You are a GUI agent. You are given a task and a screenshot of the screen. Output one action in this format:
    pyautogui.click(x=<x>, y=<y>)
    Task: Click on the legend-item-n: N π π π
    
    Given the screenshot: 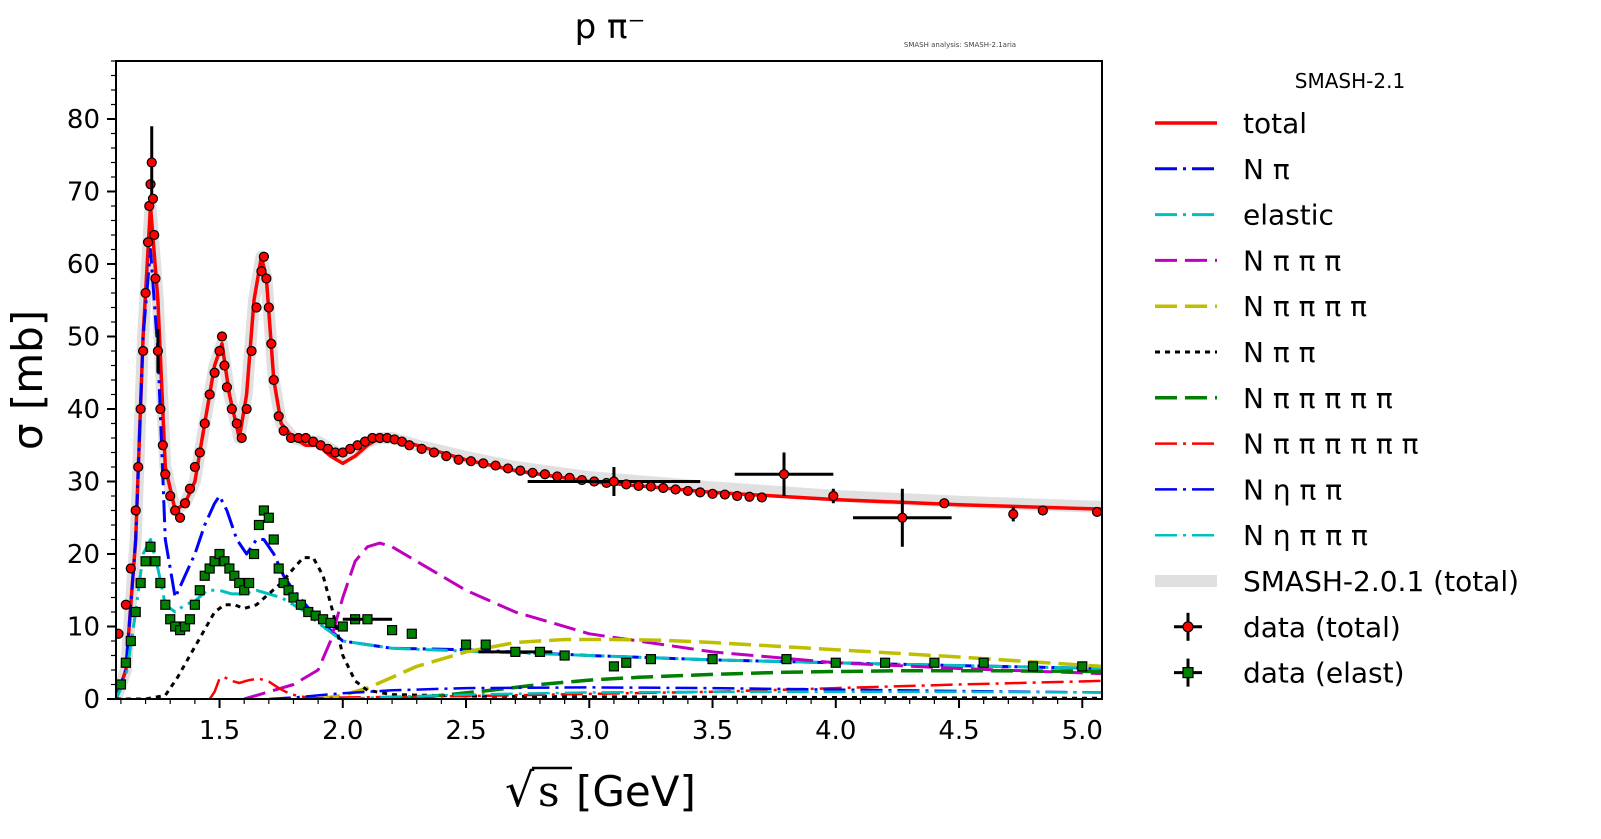 What is the action you would take?
    pyautogui.click(x=1248, y=260)
    